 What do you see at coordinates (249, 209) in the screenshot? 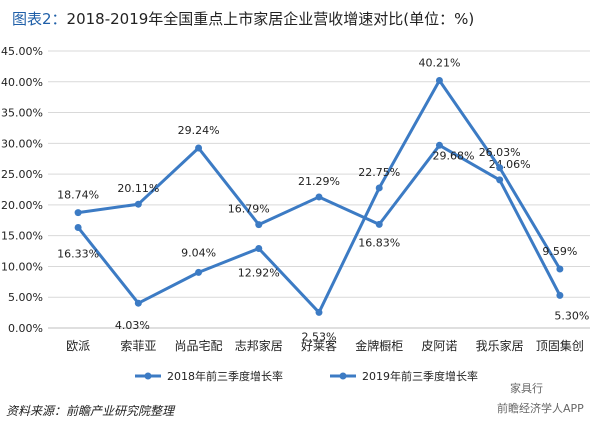
I see `data-label: 16.79%` at bounding box center [249, 209].